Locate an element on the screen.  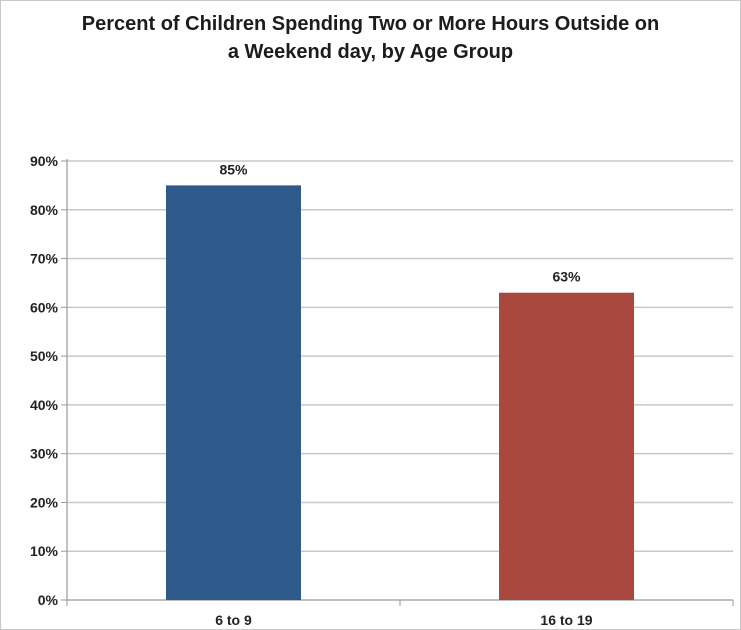
y-axis-tick-labels: 0% 10% 20% 30% 40% 50% 60% 70% 80% 90% is located at coordinates (44, 380).